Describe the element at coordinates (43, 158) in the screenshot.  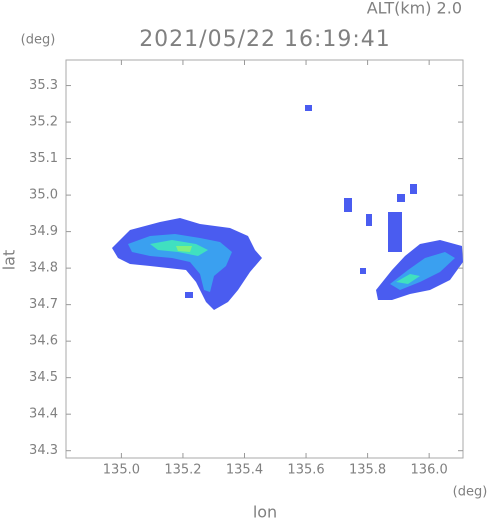
I see `y-tick-label: 35.1` at that location.